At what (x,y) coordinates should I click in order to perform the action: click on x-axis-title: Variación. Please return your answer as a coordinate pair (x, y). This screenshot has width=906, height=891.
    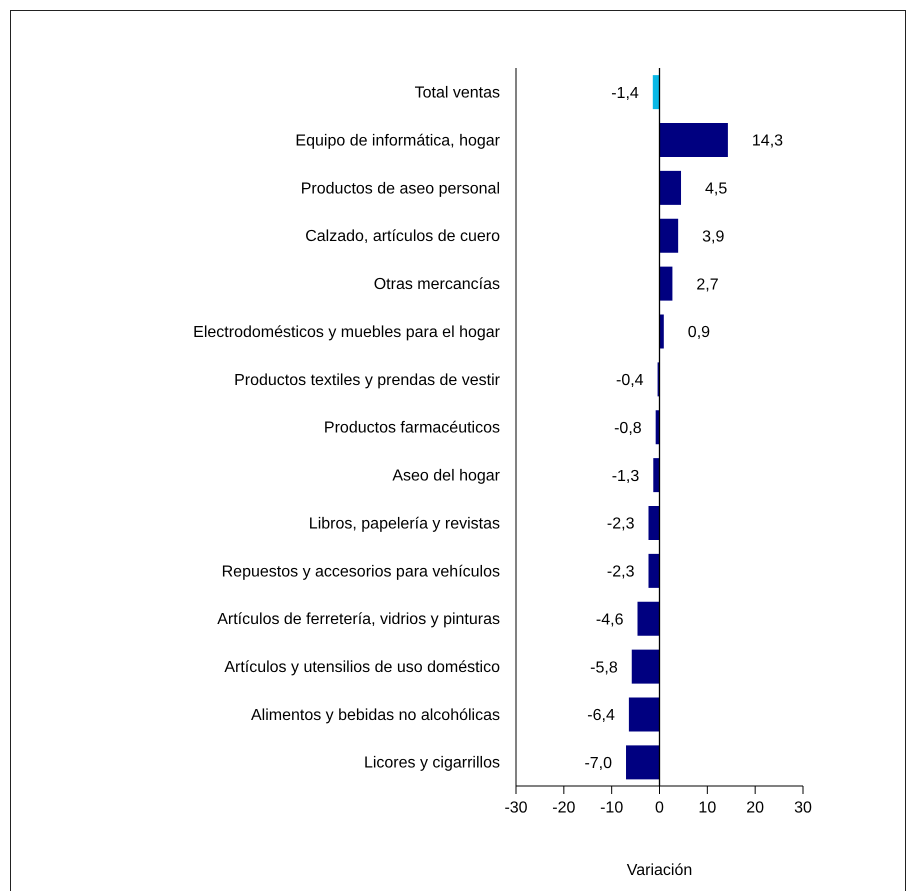
    Looking at the image, I should click on (659, 870).